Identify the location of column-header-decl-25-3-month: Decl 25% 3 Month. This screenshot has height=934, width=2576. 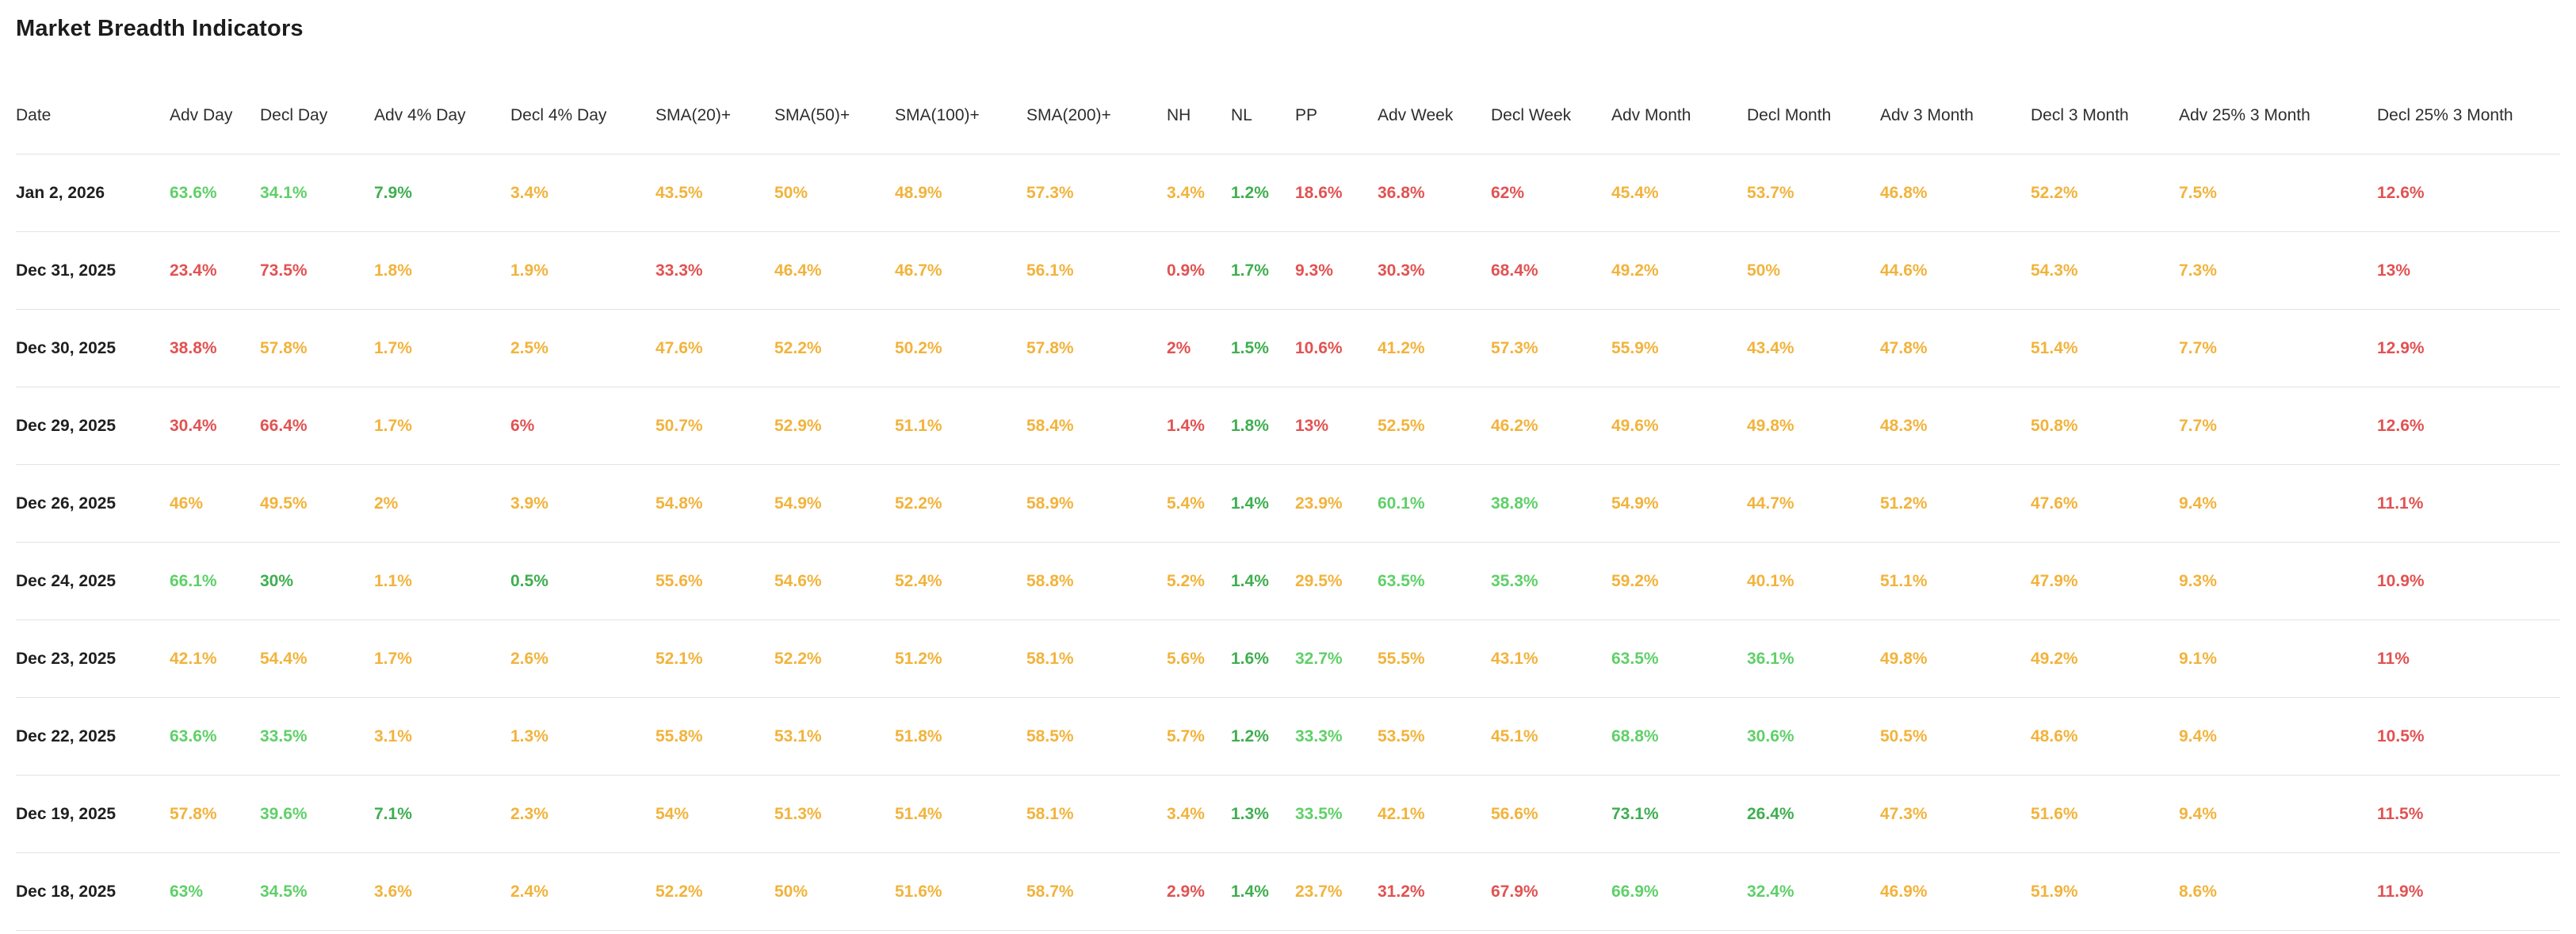
(2468, 115).